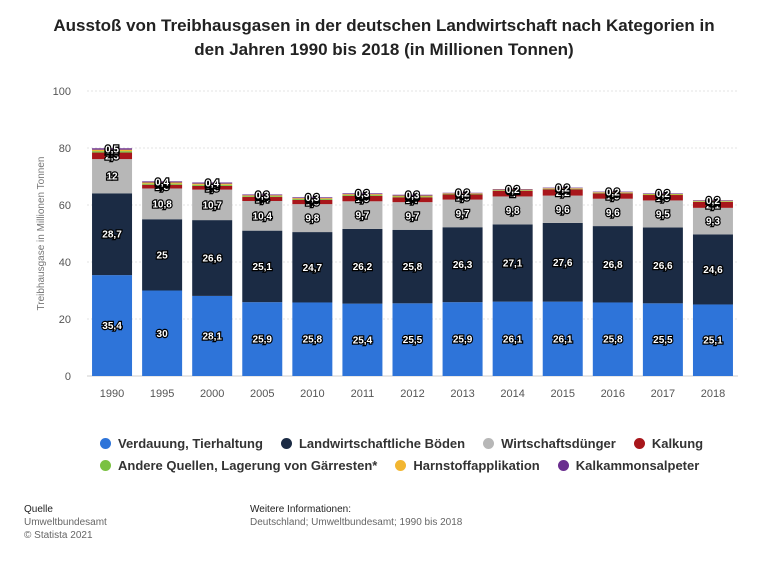 This screenshot has width=768, height=571. What do you see at coordinates (663, 266) in the screenshot?
I see `bar-data-label: 26,6` at bounding box center [663, 266].